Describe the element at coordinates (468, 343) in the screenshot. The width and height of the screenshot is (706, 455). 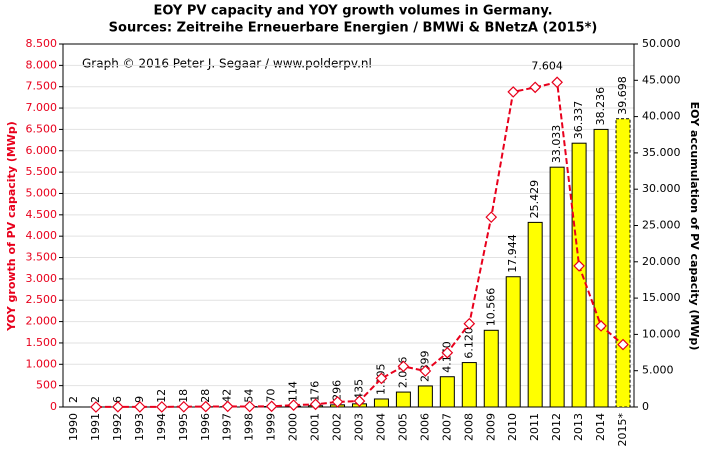
I see `bar-value-label: 6.120` at that location.